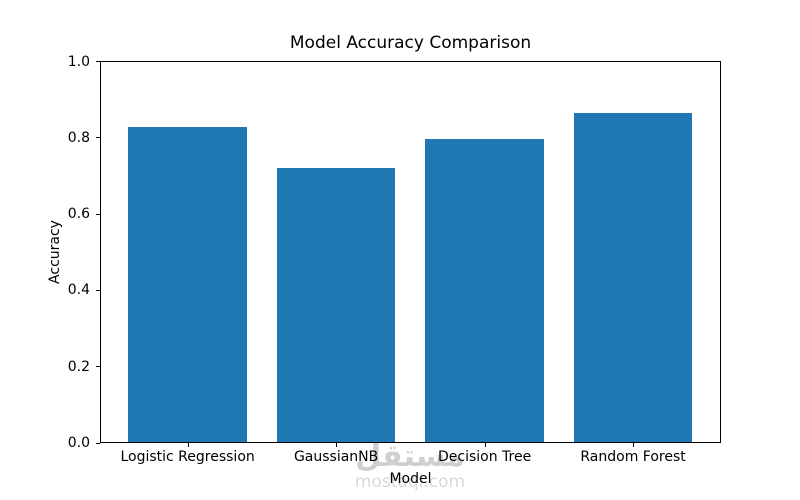 This screenshot has height=500, width=800. What do you see at coordinates (98, 367) in the screenshot?
I see `y-tick-mark-0.2` at bounding box center [98, 367].